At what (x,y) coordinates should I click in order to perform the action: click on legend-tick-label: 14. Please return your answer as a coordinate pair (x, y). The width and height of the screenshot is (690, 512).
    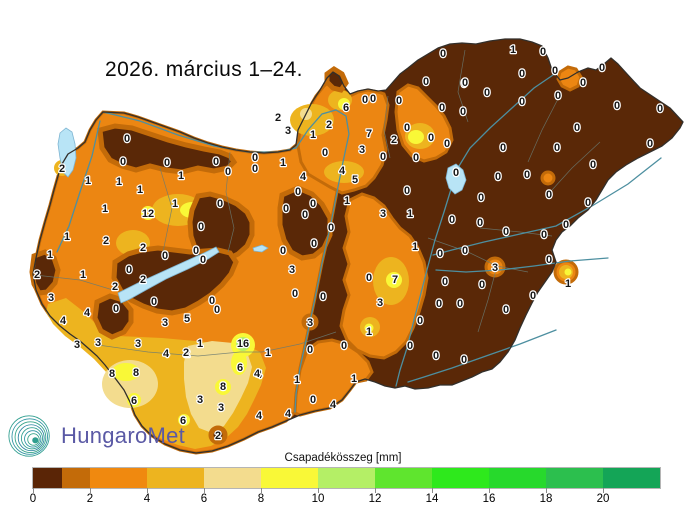
    Looking at the image, I should click on (432, 499).